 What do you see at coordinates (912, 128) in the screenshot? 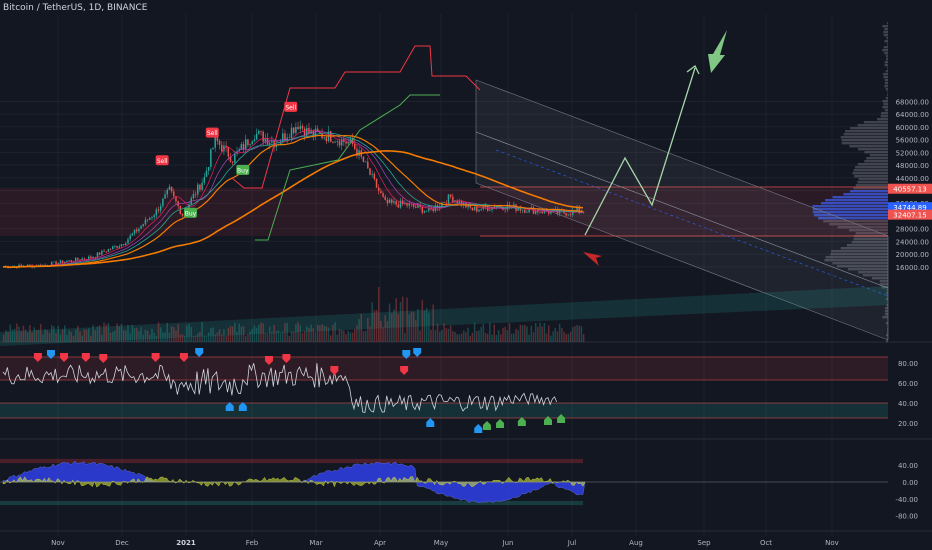
I see `price-tick-label: 60000.00` at bounding box center [912, 128].